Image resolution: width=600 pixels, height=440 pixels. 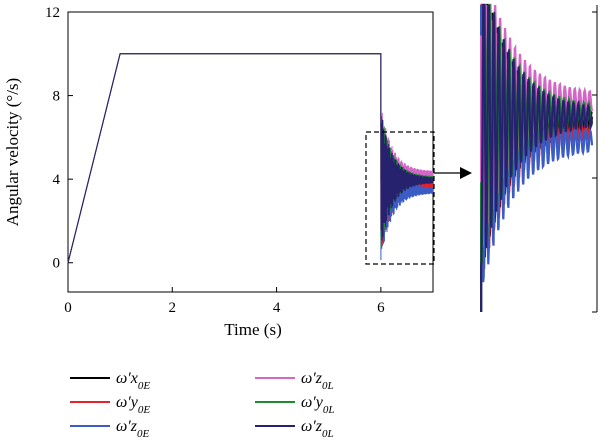 What do you see at coordinates (57, 180) in the screenshot?
I see `y-tick-label: 4` at bounding box center [57, 180].